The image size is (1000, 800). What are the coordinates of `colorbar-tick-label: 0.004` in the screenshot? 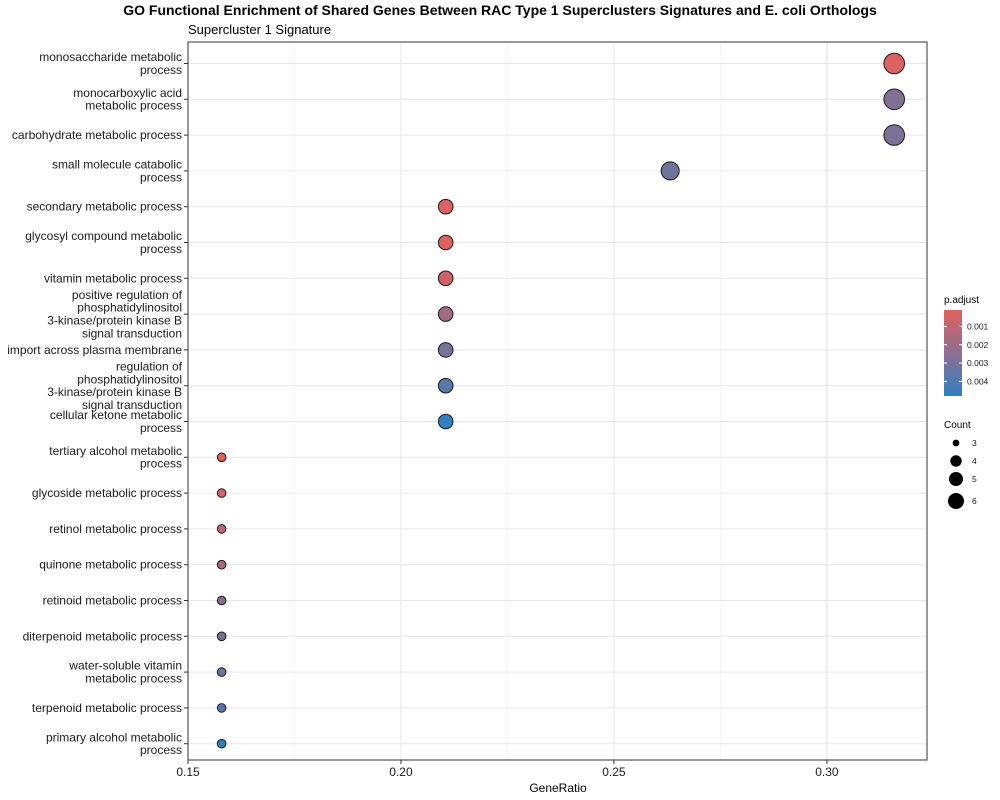 It's located at (978, 381).